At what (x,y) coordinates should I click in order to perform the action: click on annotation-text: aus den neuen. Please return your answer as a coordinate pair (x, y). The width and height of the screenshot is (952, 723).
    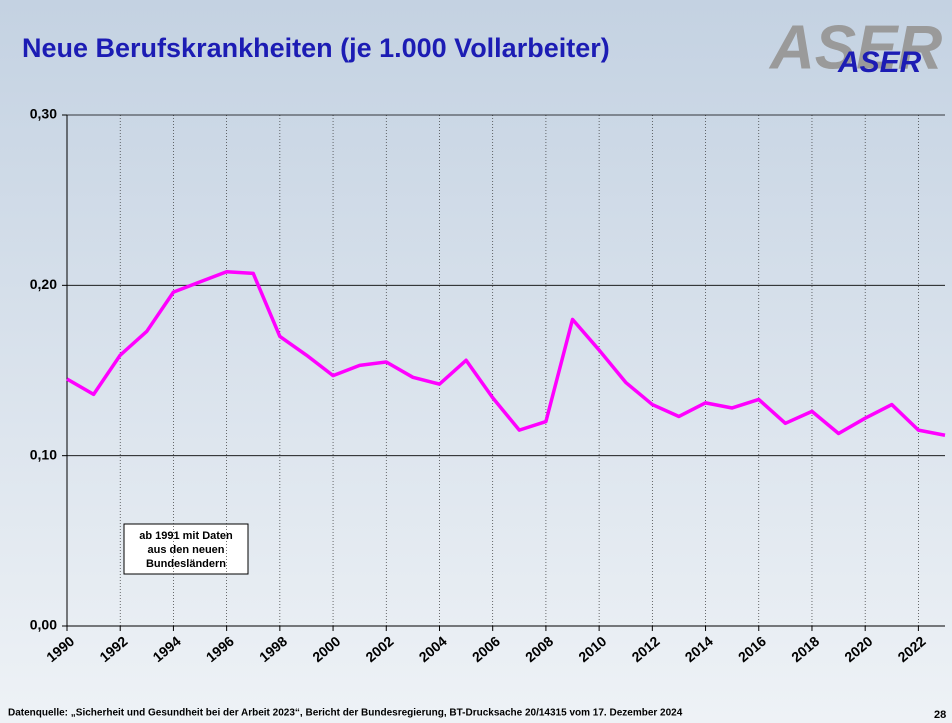
    Looking at the image, I should click on (185, 550).